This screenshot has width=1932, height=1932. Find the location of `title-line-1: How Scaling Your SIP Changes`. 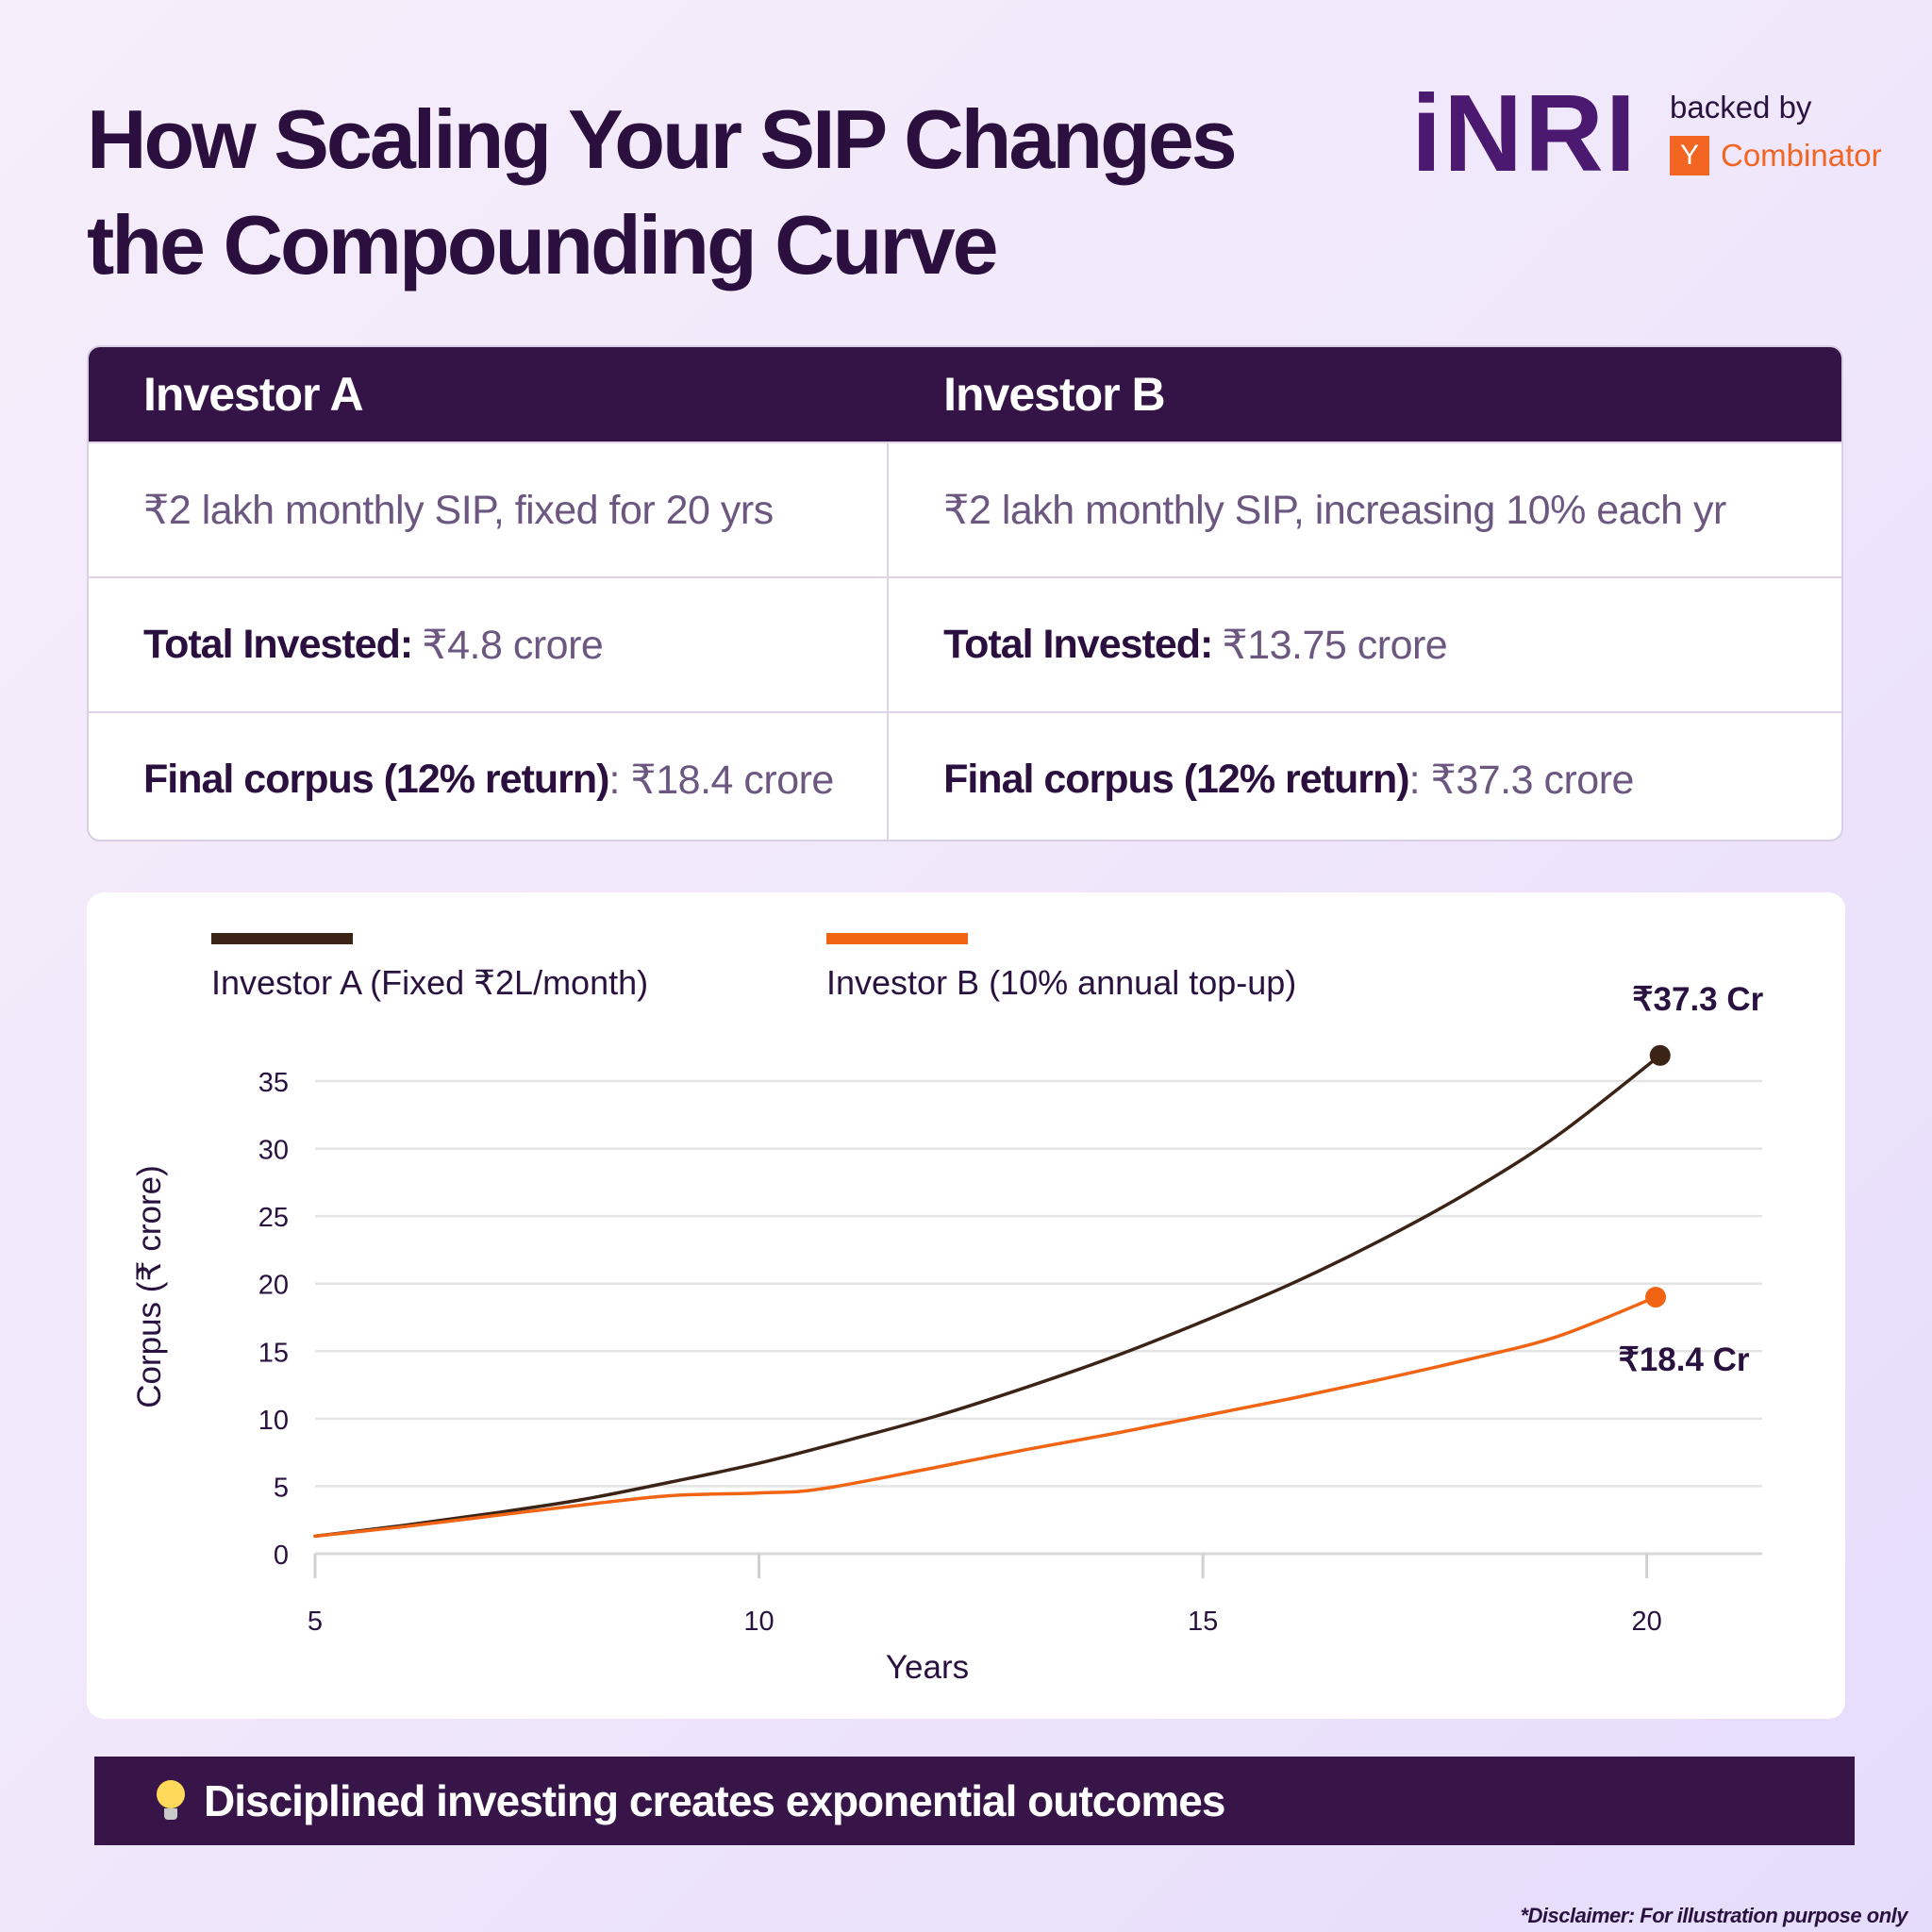

title-line-1: How Scaling Your SIP Changes is located at coordinates (663, 139).